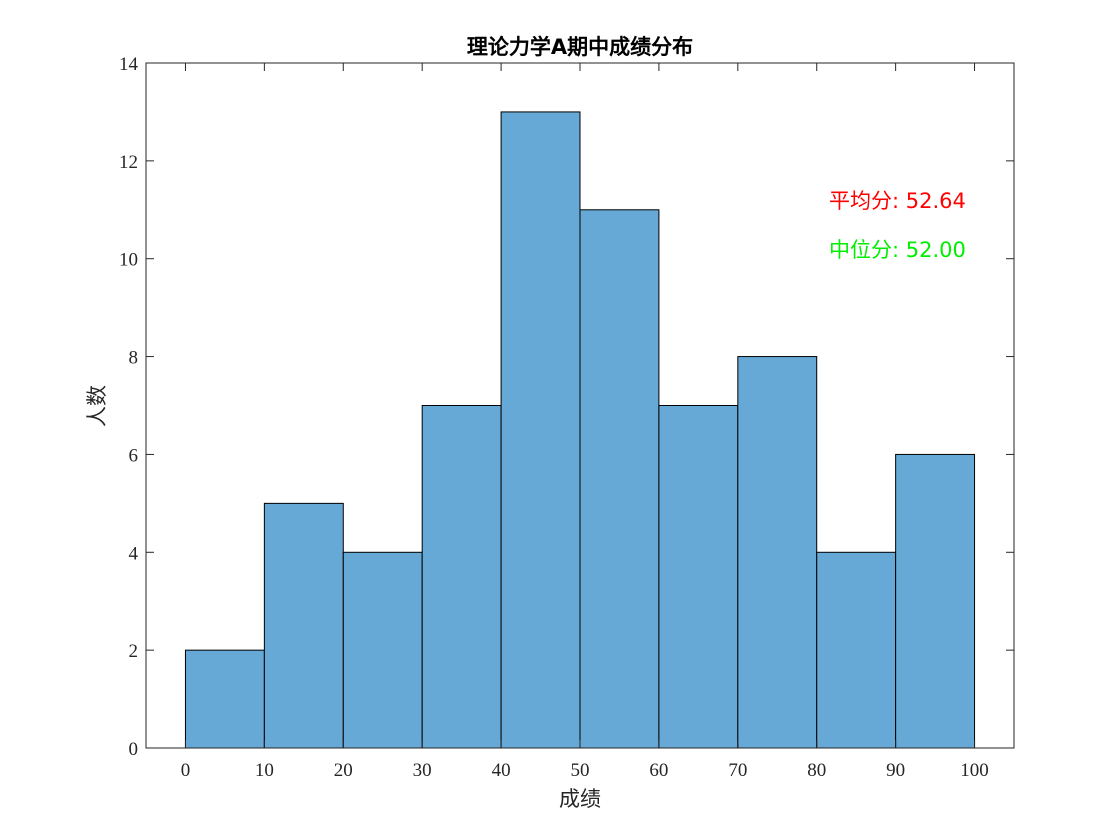 Image resolution: width=1120 pixels, height=840 pixels. Describe the element at coordinates (134, 749) in the screenshot. I see `y-tick-label: 0` at that location.